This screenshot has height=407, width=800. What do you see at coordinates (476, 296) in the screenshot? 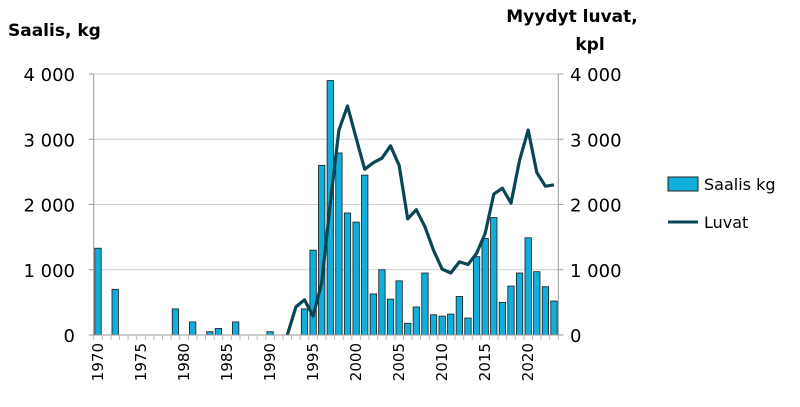
I see `bar-2014` at bounding box center [476, 296].